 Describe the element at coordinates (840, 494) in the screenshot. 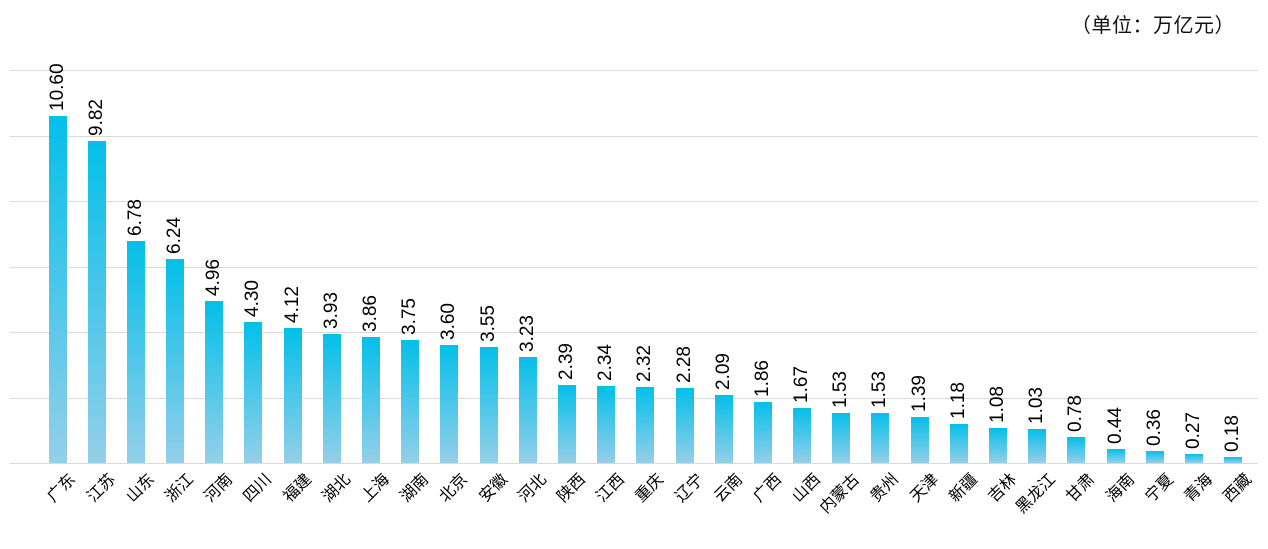

I see `category-label: 内蒙古` at that location.